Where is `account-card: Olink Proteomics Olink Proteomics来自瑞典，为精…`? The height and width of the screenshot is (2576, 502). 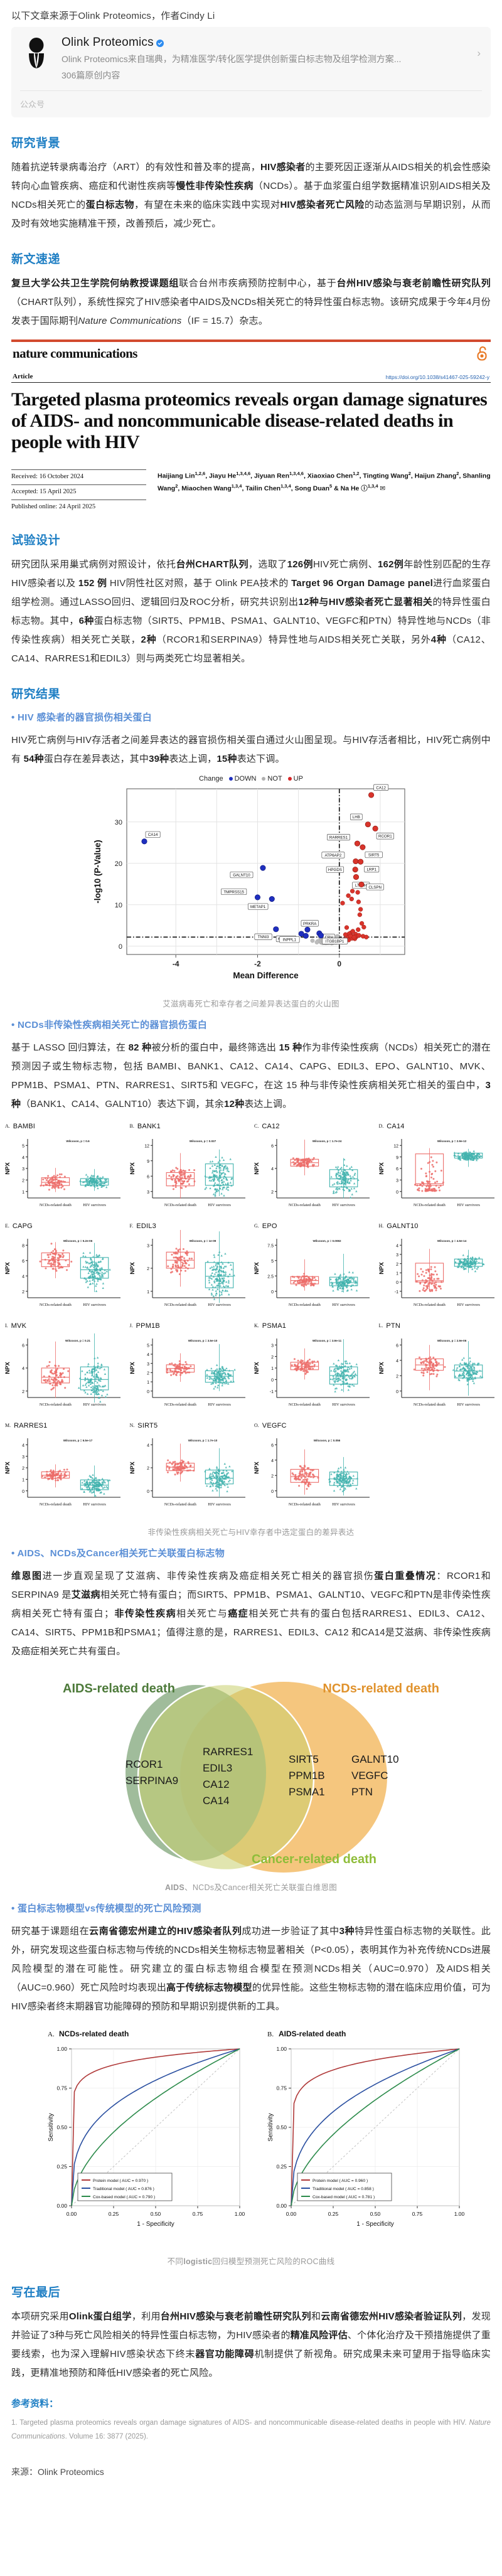 account-card: Olink Proteomics Olink Proteomics来自瑞典，为精… is located at coordinates (251, 72).